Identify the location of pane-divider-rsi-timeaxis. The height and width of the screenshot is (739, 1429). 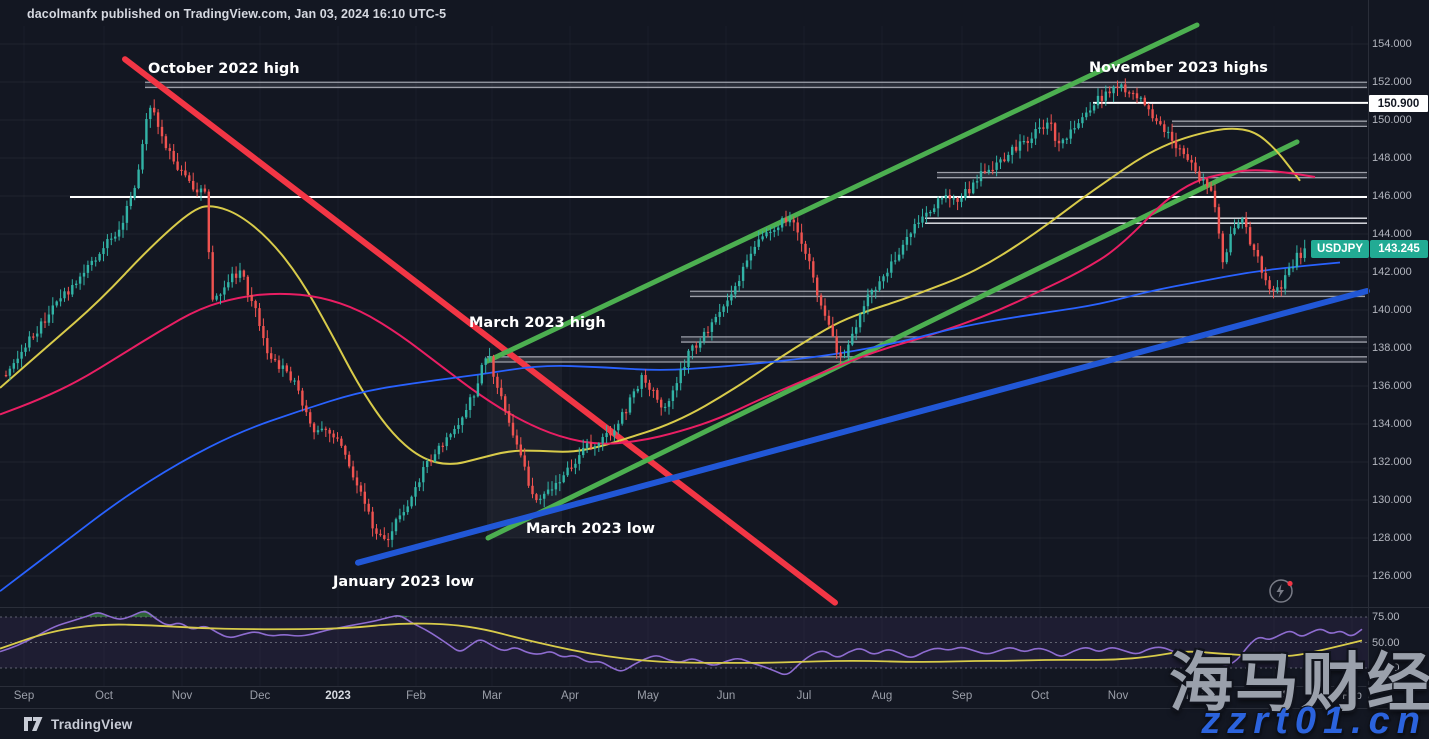
(714, 686).